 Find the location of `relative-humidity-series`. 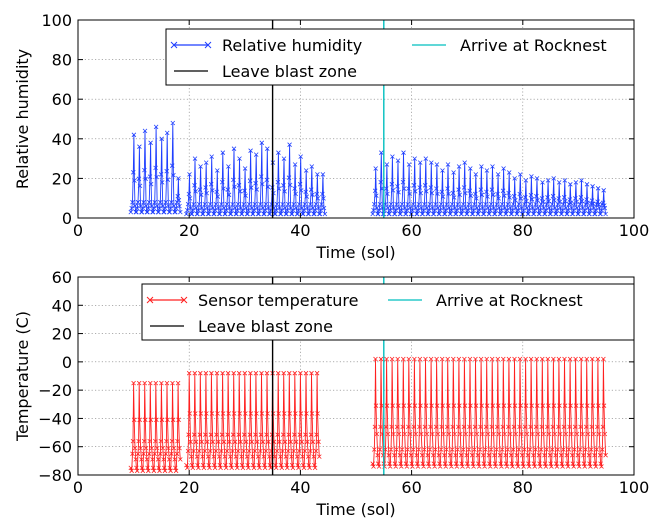

relative-humidity-series is located at coordinates (368, 168).